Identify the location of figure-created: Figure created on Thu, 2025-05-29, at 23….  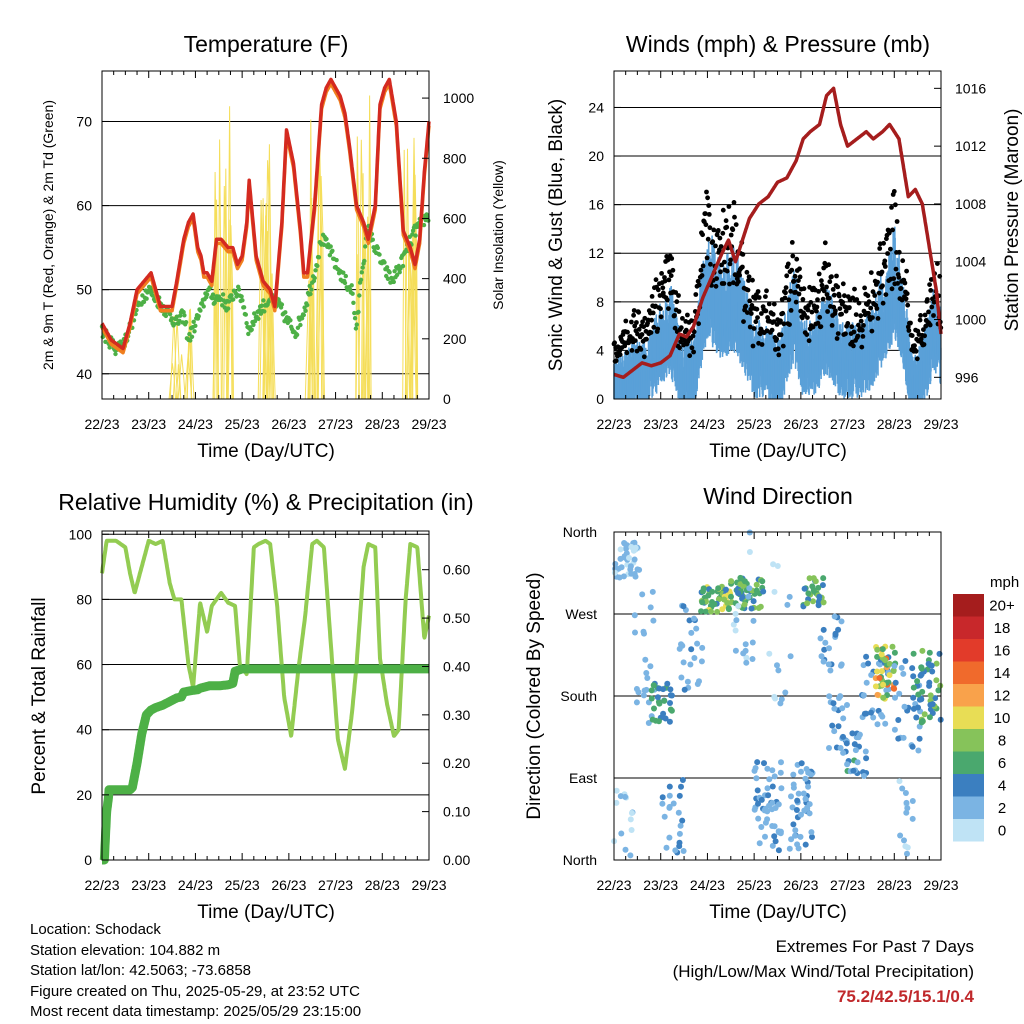
(195, 991).